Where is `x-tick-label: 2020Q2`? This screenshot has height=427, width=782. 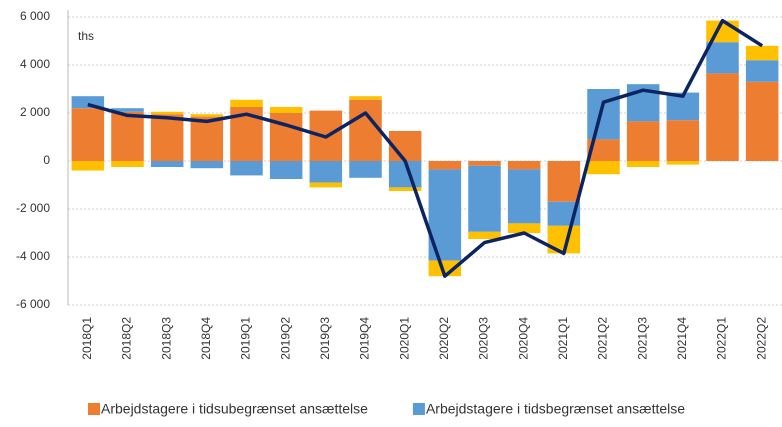
x-tick-label: 2020Q2 is located at coordinates (444, 338).